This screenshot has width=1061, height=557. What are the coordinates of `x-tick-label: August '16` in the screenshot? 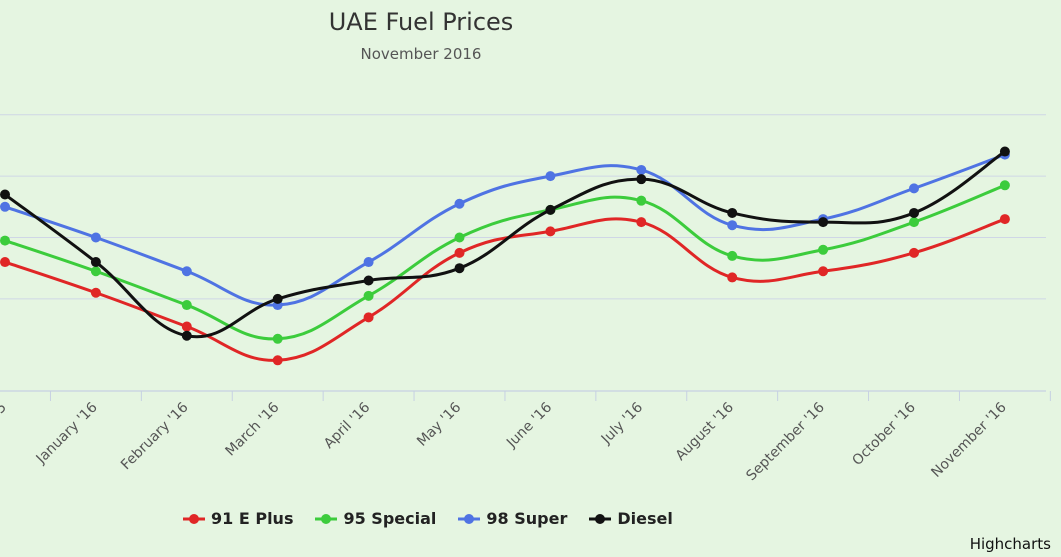 It's located at (705, 431).